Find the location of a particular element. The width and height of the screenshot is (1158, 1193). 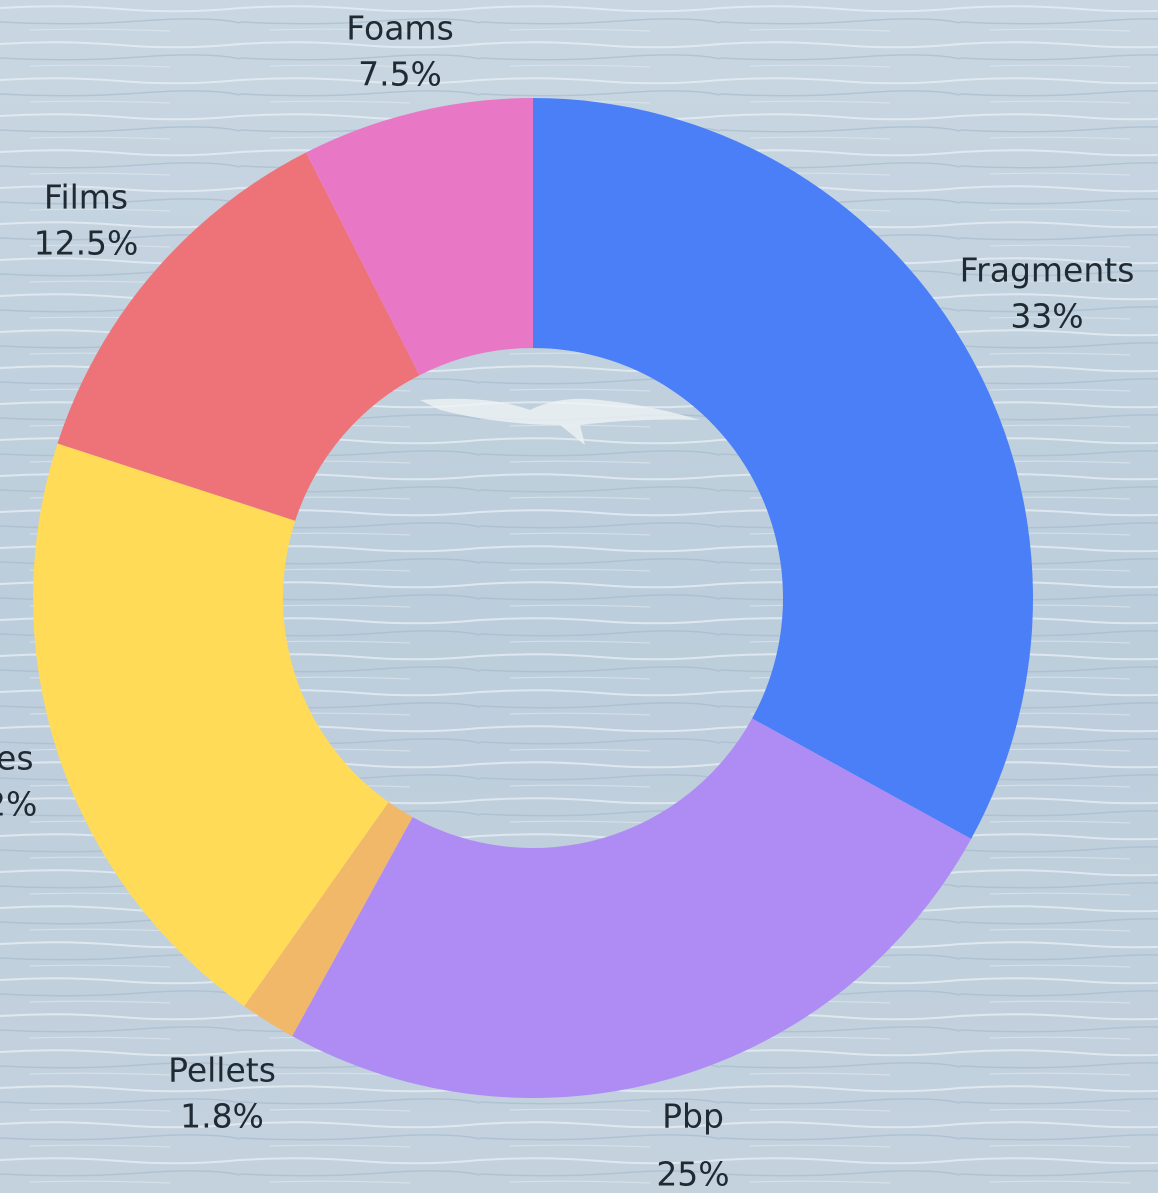

slice-label: Fragments is located at coordinates (1047, 270).